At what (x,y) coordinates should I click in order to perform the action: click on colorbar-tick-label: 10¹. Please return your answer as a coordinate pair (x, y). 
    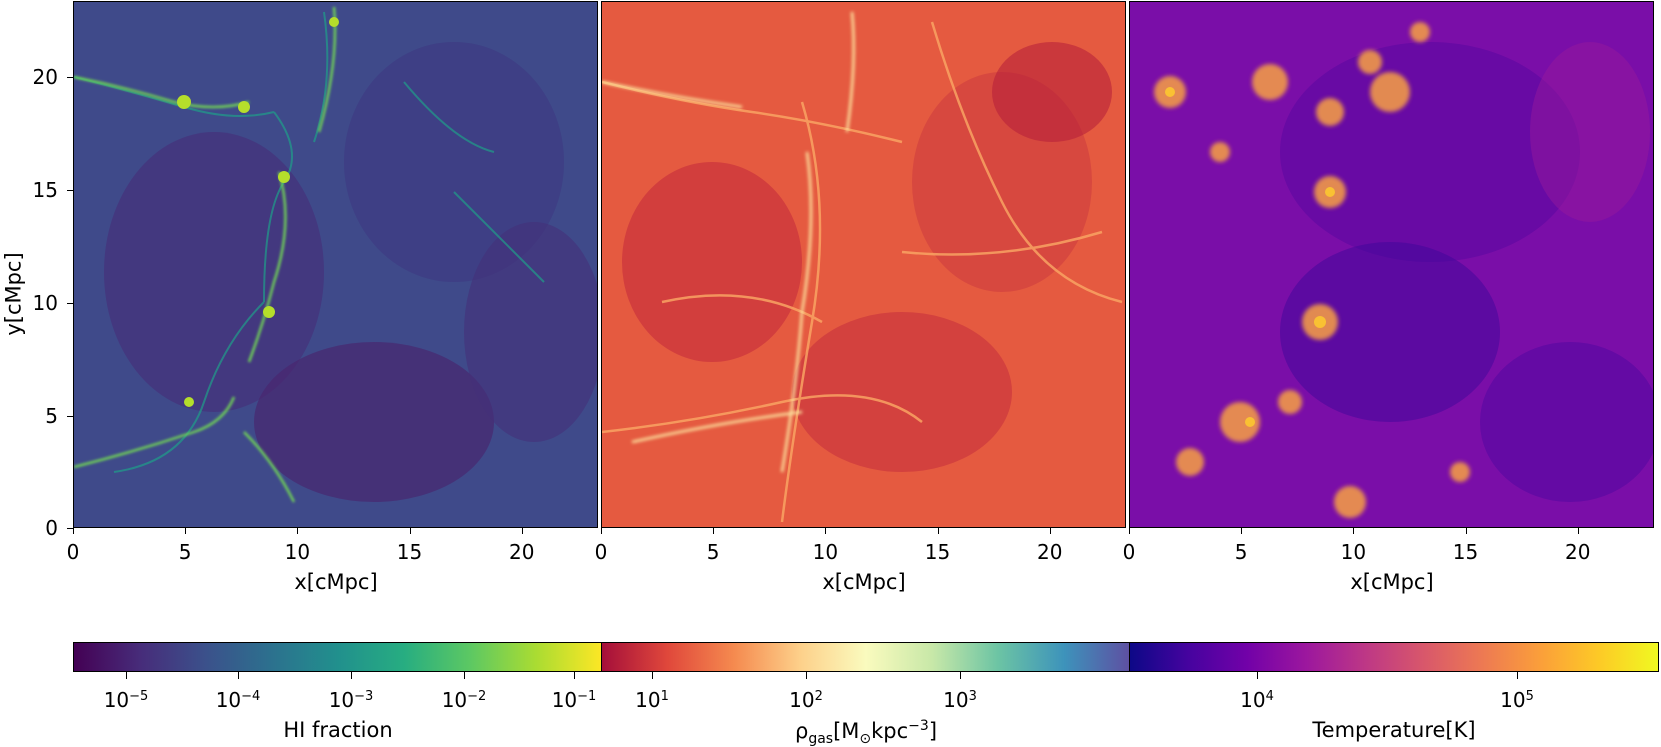
    Looking at the image, I should click on (652, 700).